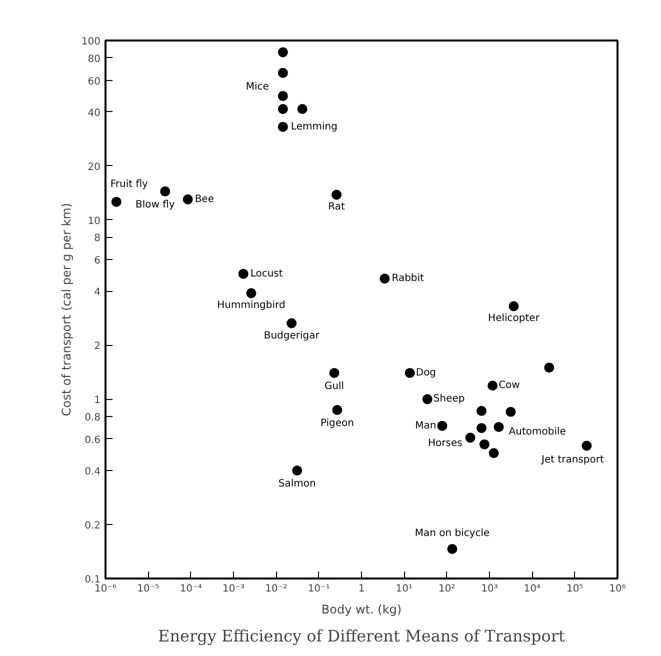 Image resolution: width=661 pixels, height=656 pixels. I want to click on x-tick-label: 10⁻¹, so click(319, 589).